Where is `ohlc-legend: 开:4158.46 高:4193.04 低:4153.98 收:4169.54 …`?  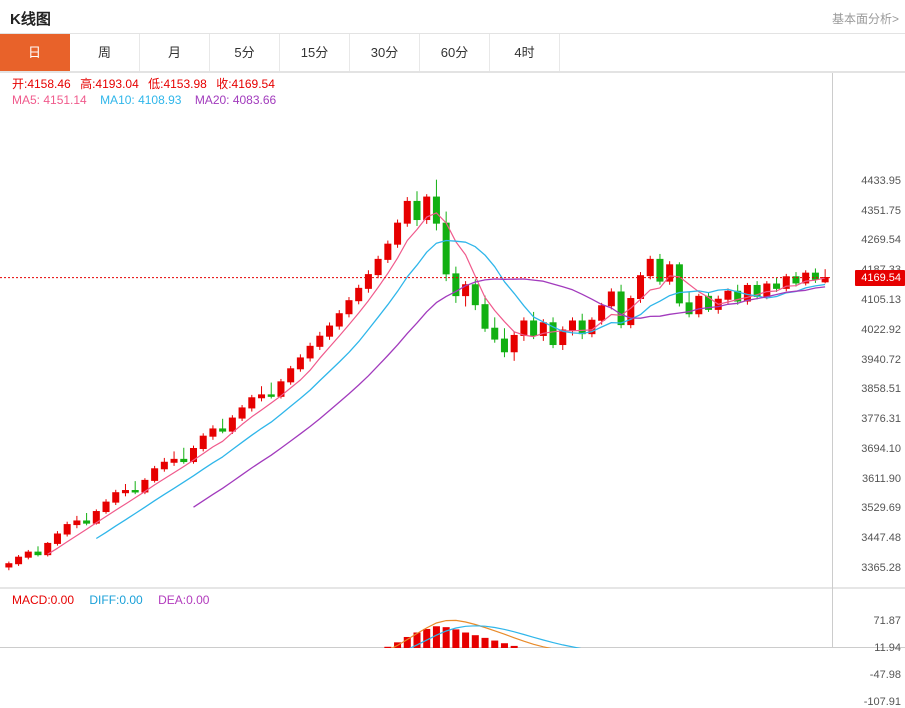 ohlc-legend: 开:4158.46 高:4193.04 低:4153.98 收:4169.54 … is located at coordinates (149, 92).